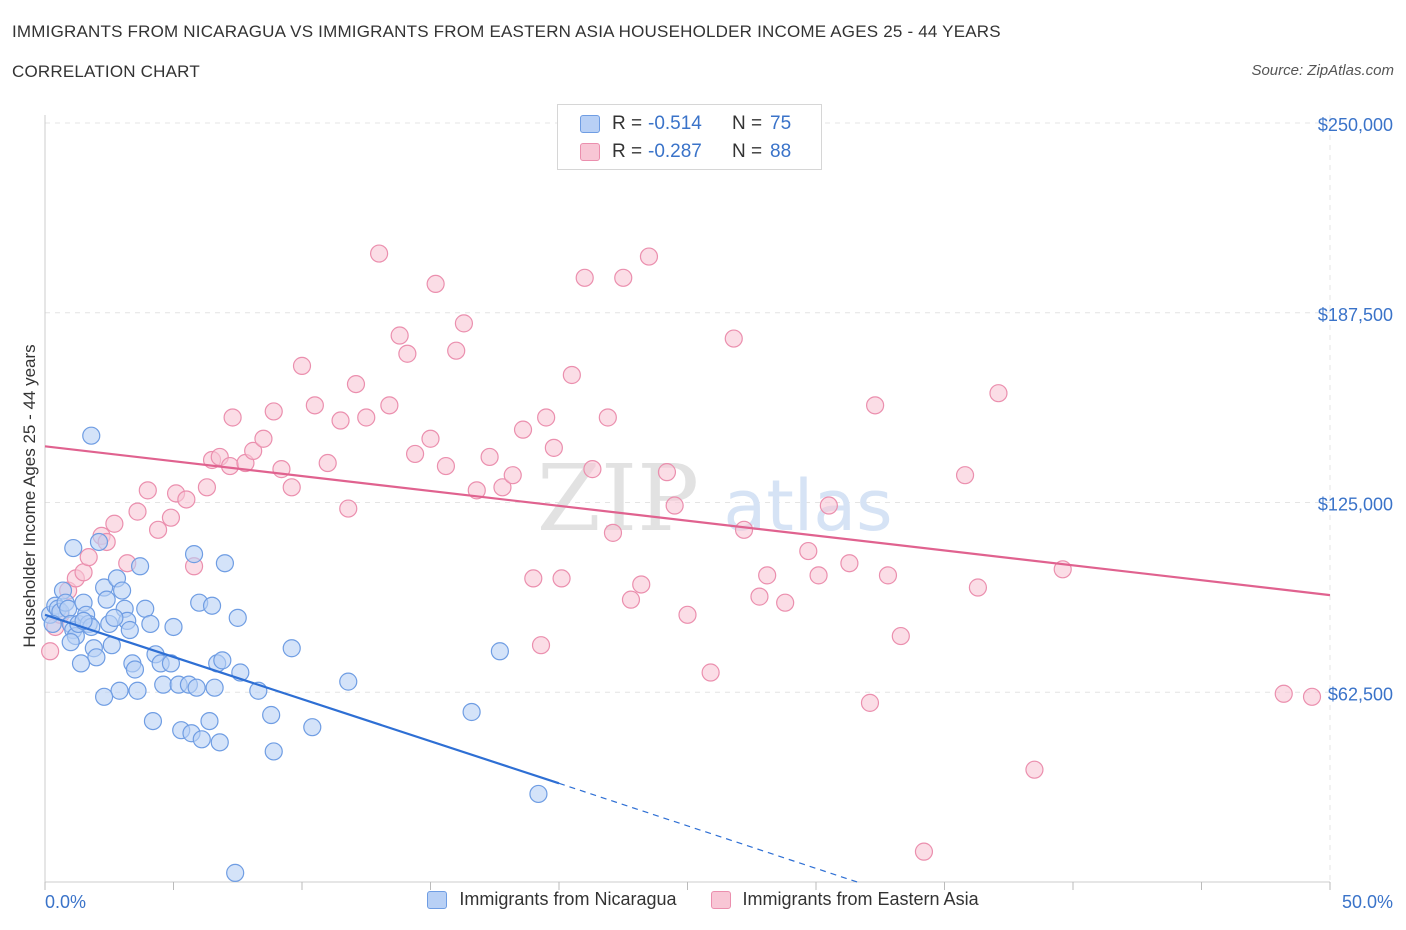 The image size is (1406, 930). I want to click on legend-n-value-nicaragua: 75, so click(781, 123).